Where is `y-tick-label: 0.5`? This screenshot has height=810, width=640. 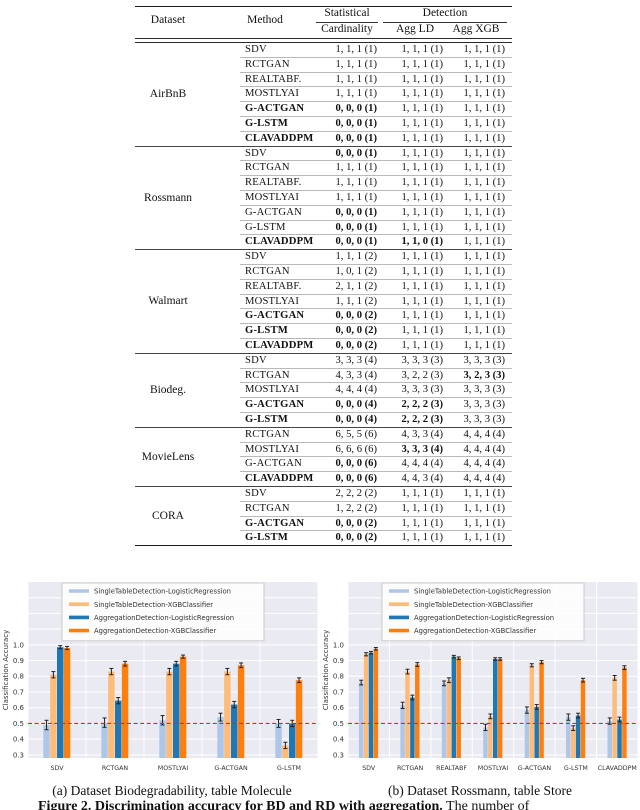
y-tick-label: 0.5 is located at coordinates (18, 724).